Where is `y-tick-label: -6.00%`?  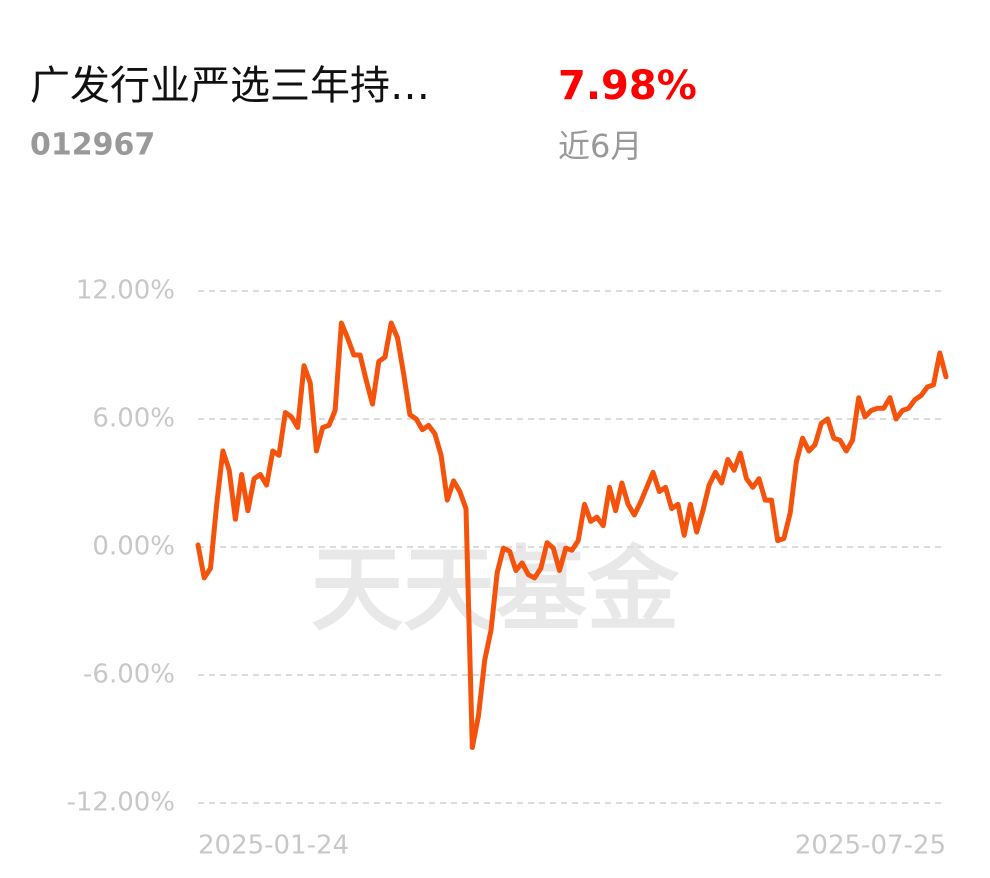
y-tick-label: -6.00% is located at coordinates (129, 675).